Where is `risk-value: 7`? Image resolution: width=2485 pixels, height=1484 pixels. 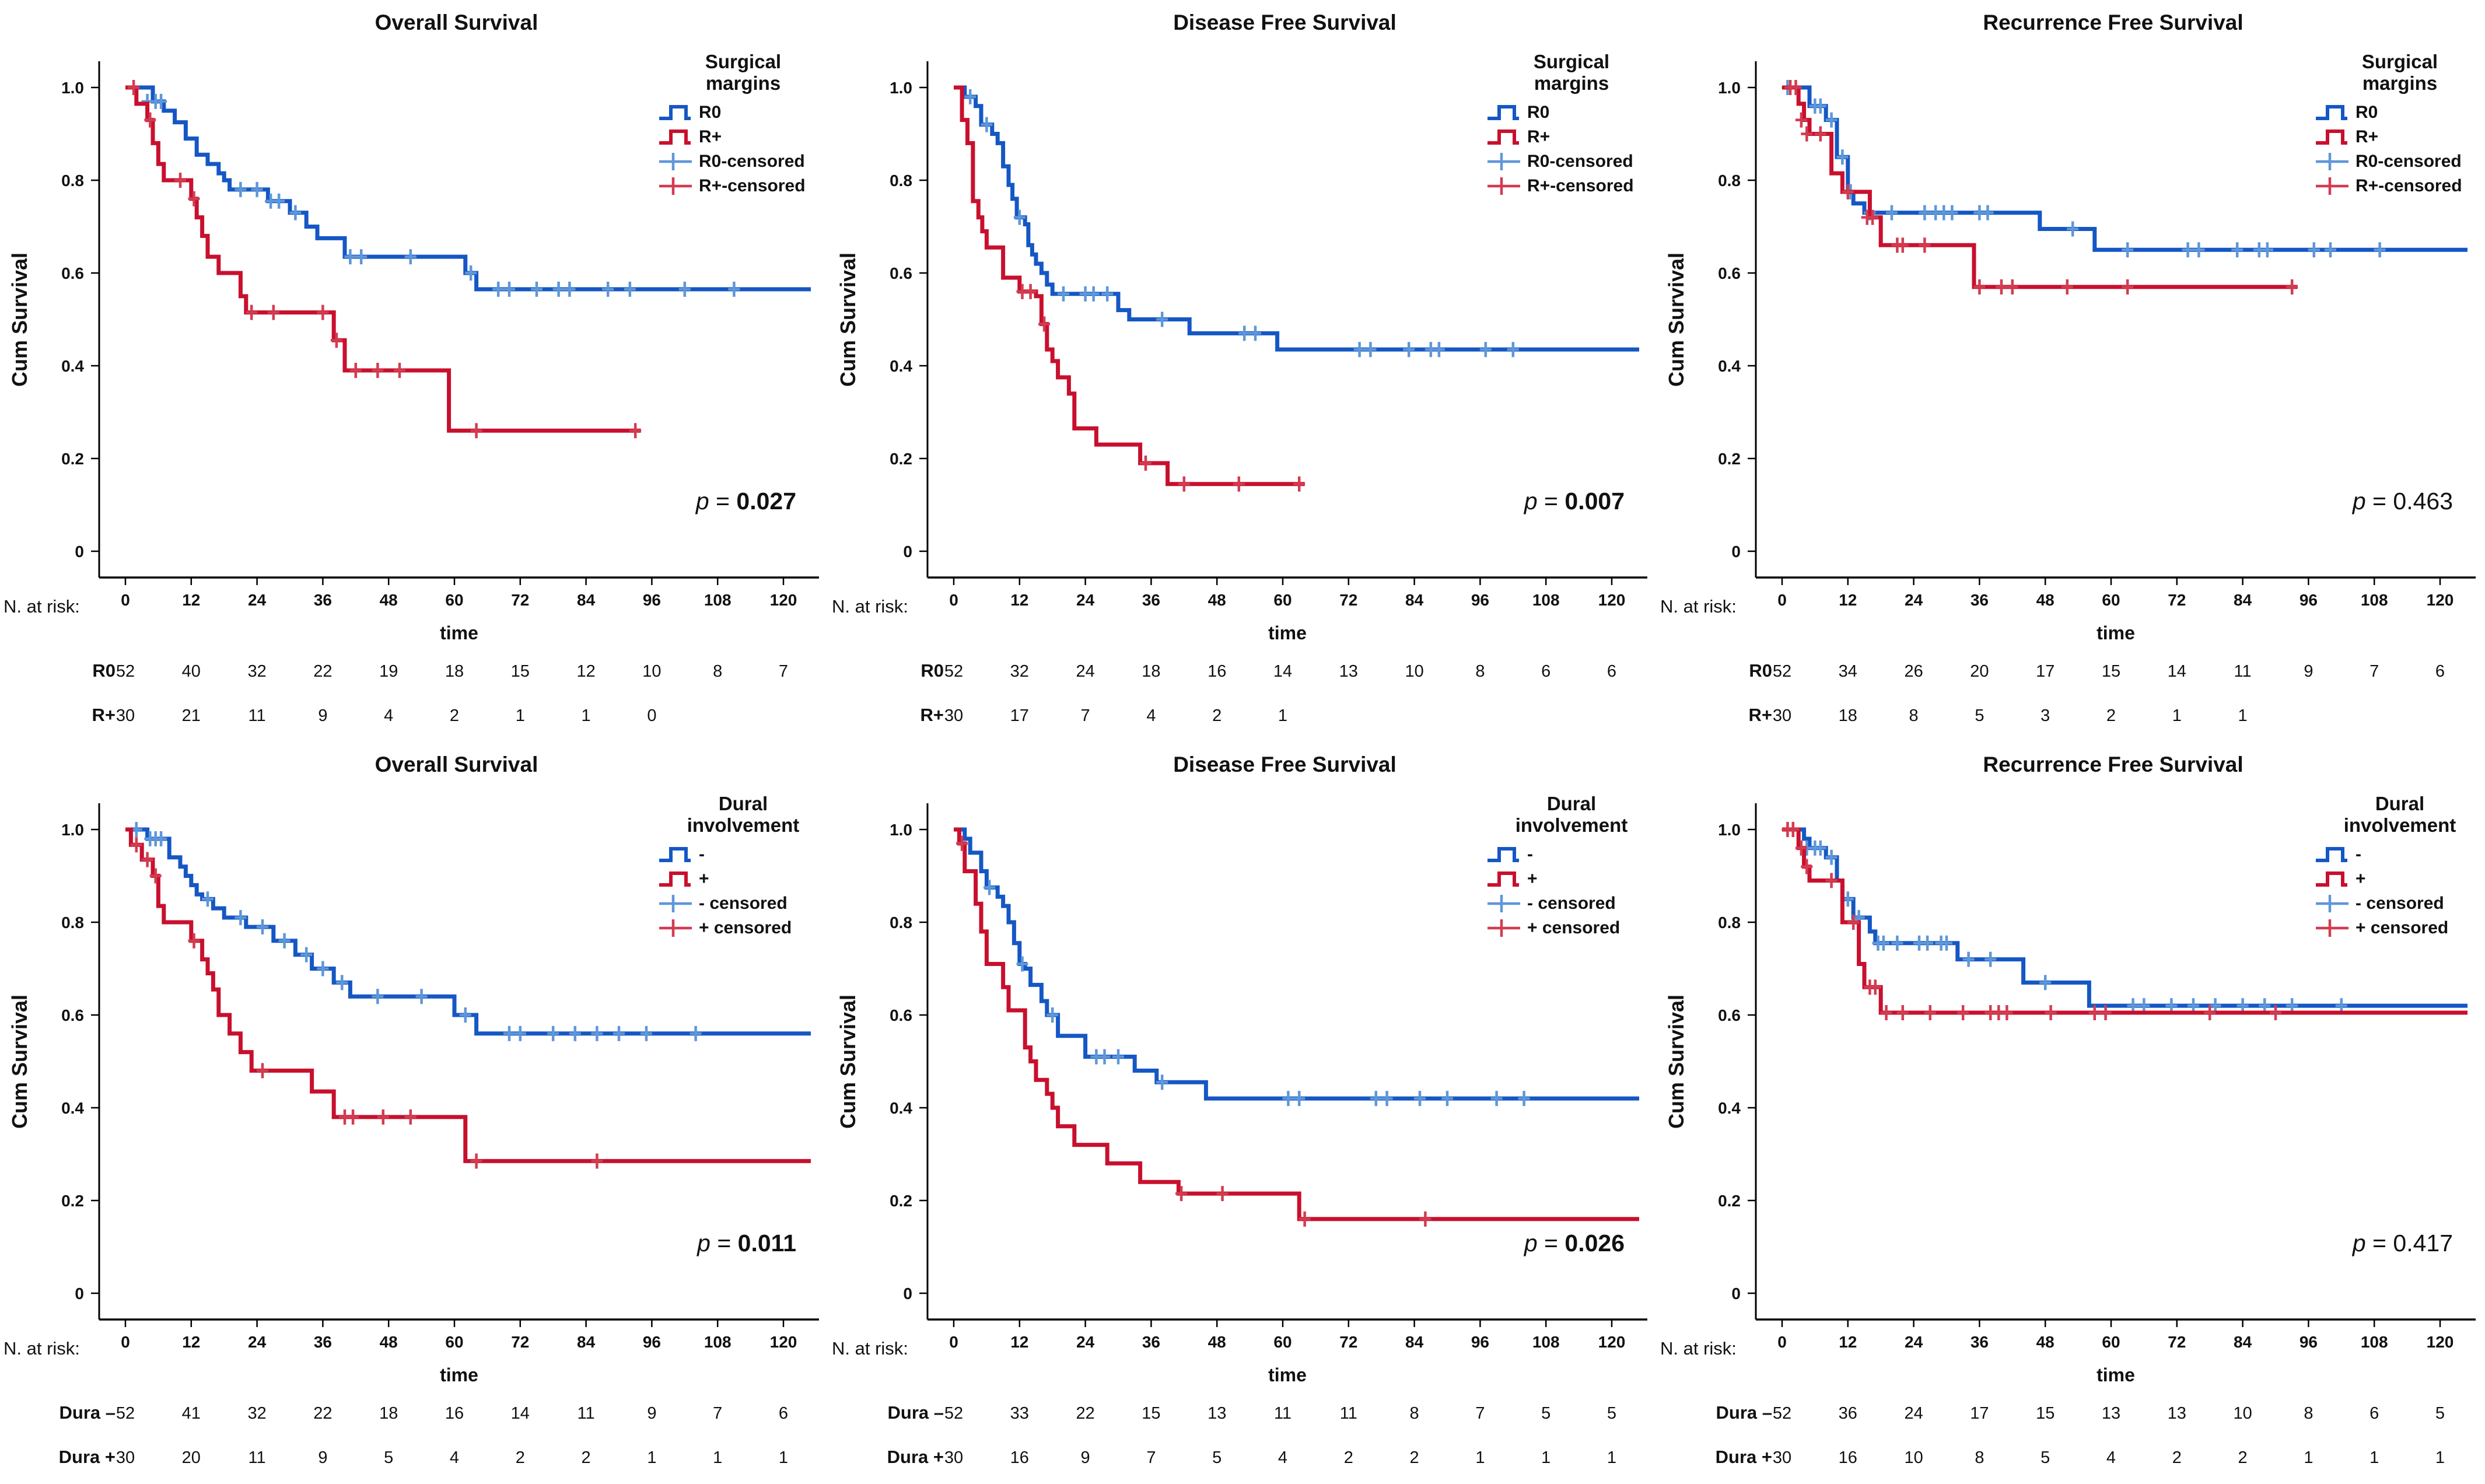
risk-value: 7 is located at coordinates (717, 1413).